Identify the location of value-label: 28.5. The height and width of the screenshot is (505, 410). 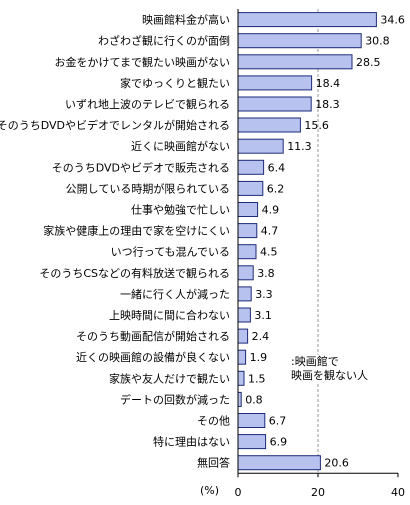
(368, 62).